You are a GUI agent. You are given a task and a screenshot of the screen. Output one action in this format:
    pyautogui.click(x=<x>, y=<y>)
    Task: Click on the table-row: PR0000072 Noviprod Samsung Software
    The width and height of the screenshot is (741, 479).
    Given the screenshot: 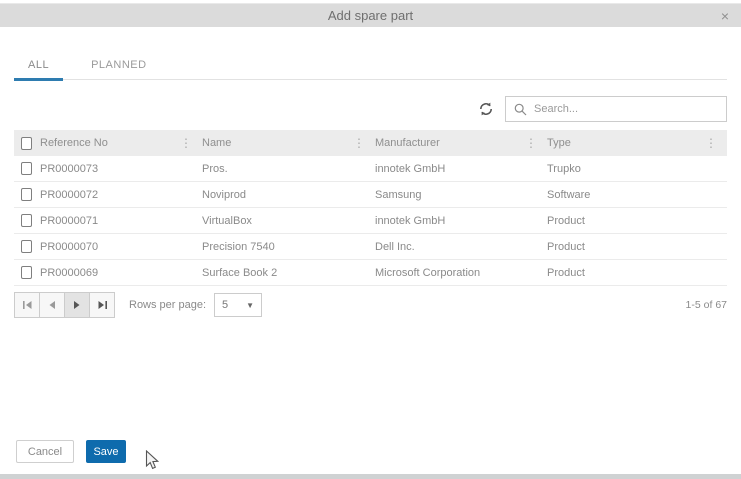 What is the action you would take?
    pyautogui.click(x=370, y=195)
    